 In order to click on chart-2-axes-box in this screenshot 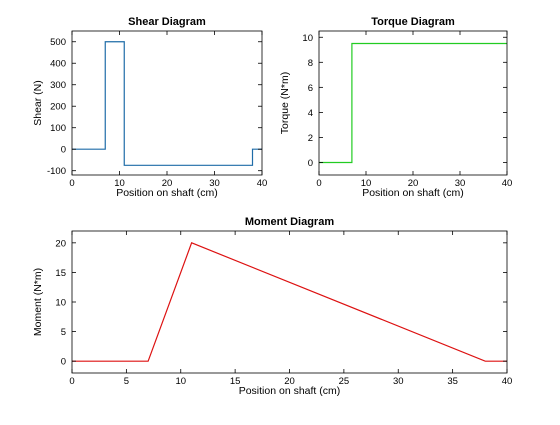, I will do `click(413, 103)`.